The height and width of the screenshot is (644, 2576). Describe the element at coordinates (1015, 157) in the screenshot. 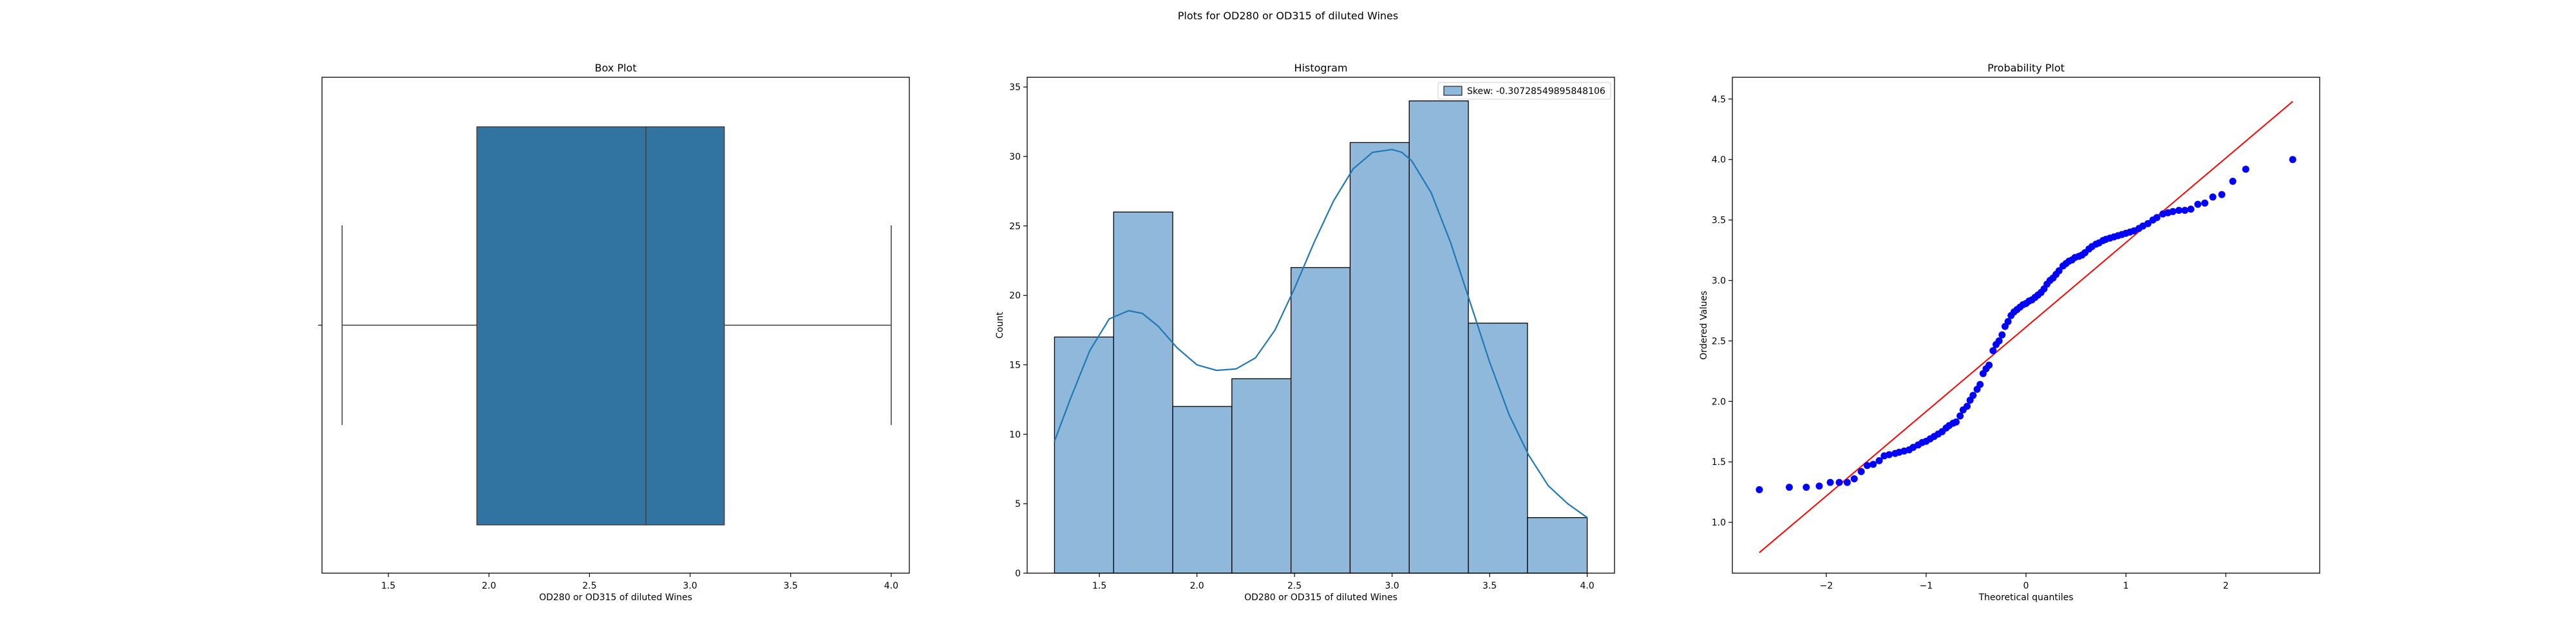

I see `histogram-ytick-label: 30` at that location.